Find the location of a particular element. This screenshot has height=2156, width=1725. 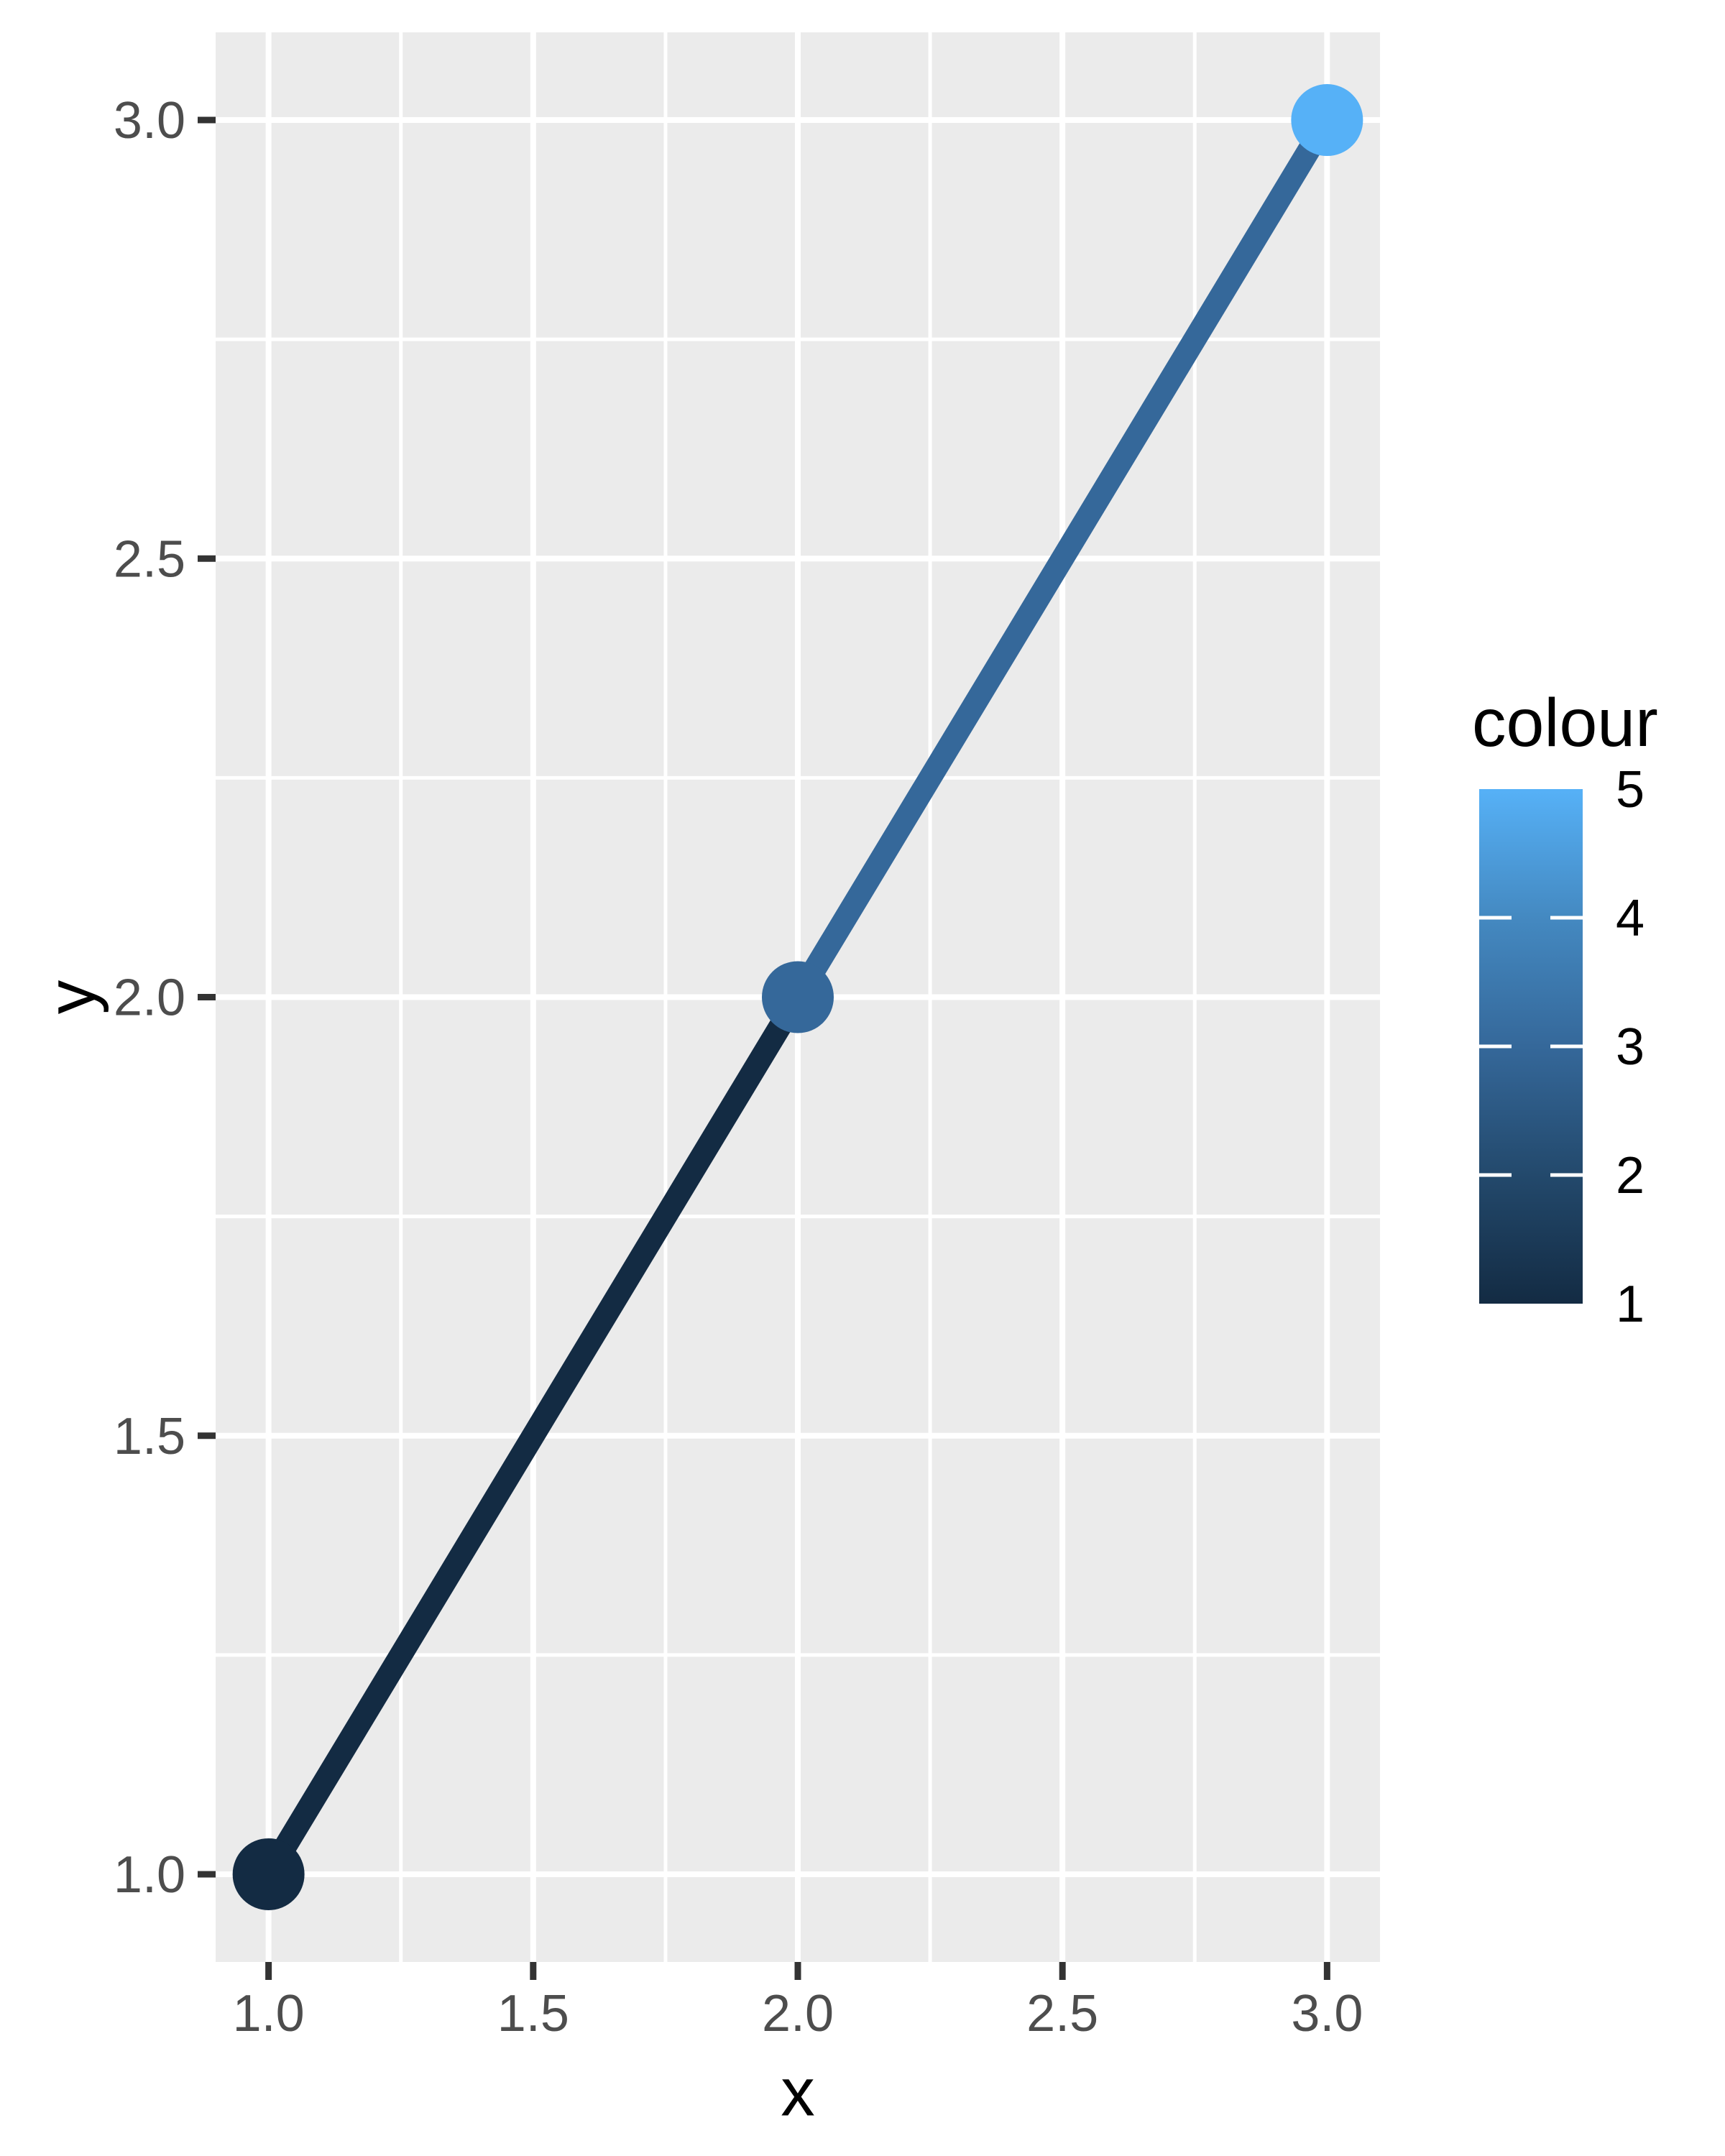

y-axis-tick-label: 3.0 is located at coordinates (149, 120).